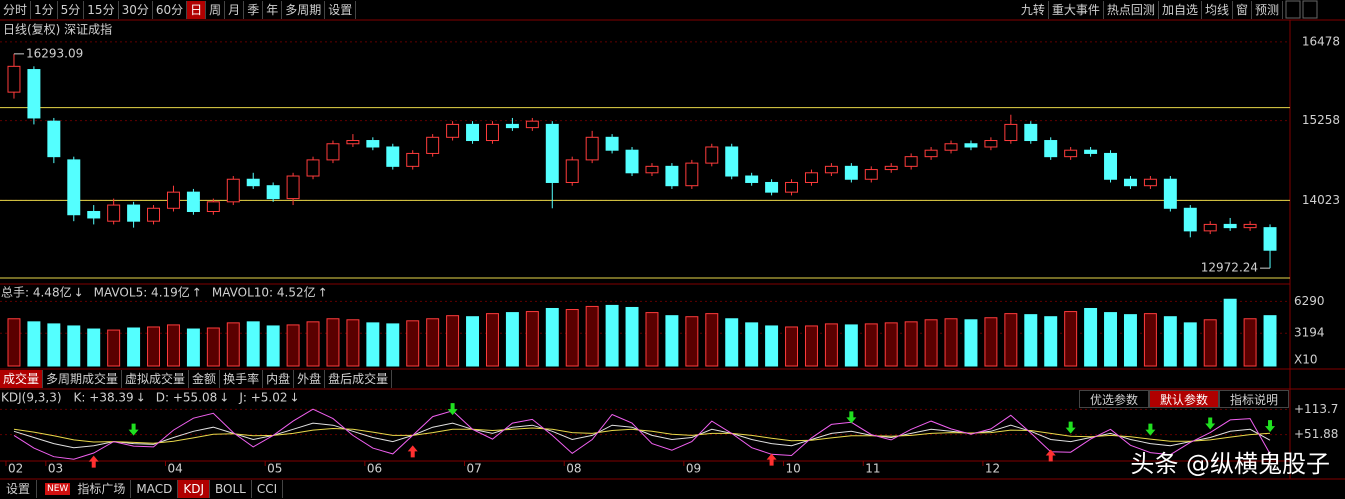  What do you see at coordinates (216, 10) in the screenshot?
I see `tab: 周` at bounding box center [216, 10].